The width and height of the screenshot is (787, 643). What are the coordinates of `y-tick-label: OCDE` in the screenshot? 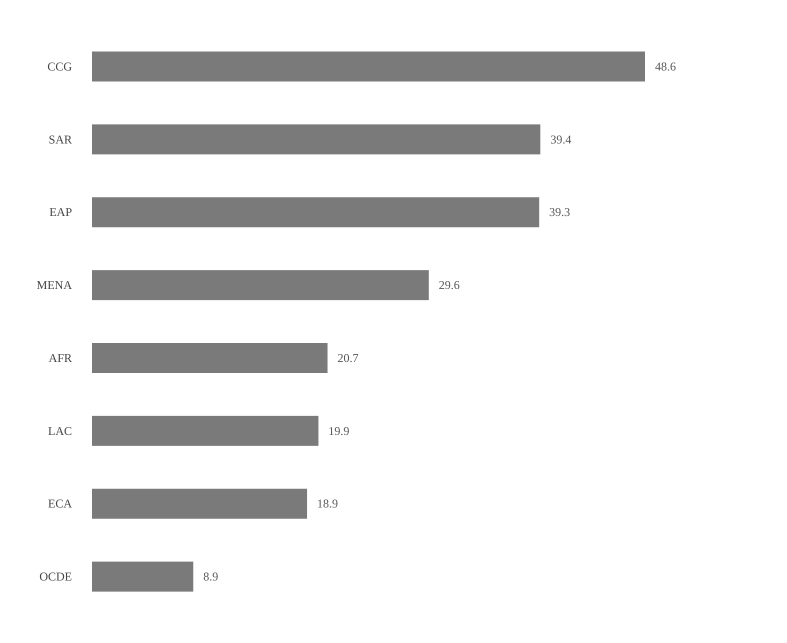 It's located at (55, 577).